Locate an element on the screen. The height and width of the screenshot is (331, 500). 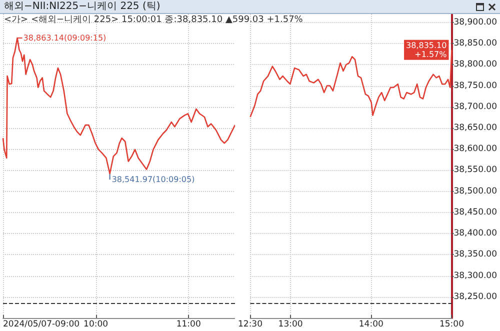
x-tick-label: 13:00 is located at coordinates (290, 325).